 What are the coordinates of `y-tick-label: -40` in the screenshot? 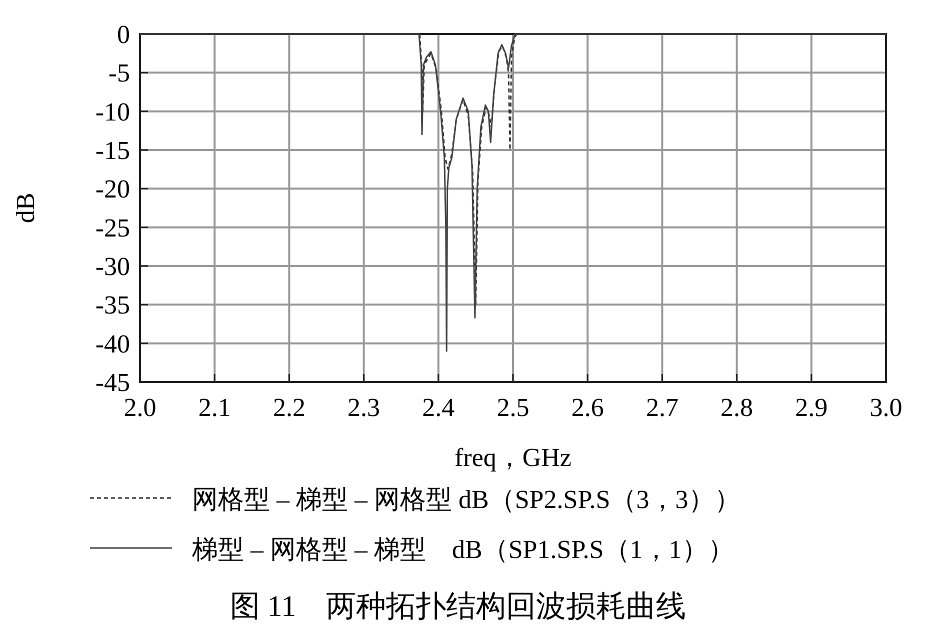 It's located at (112, 343).